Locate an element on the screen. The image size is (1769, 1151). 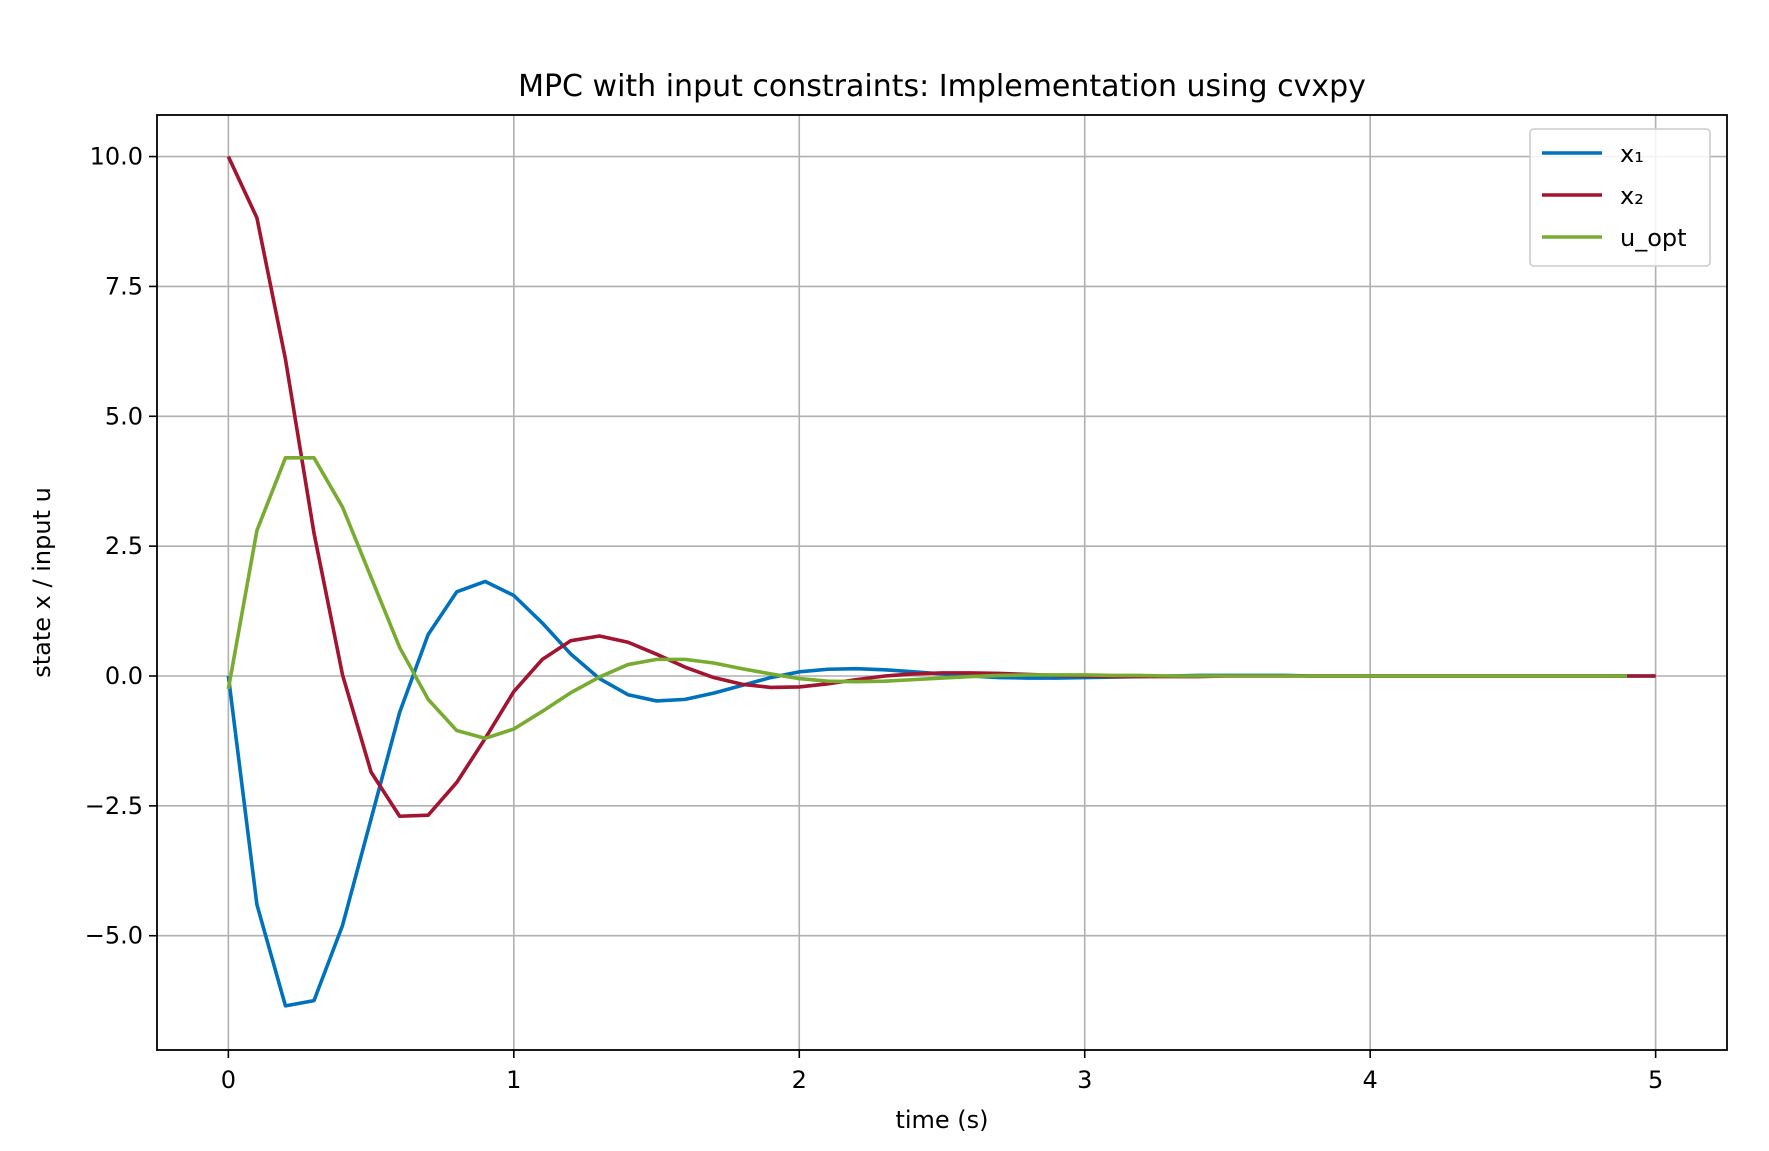
x-tick-label: 3 is located at coordinates (1084, 1080).